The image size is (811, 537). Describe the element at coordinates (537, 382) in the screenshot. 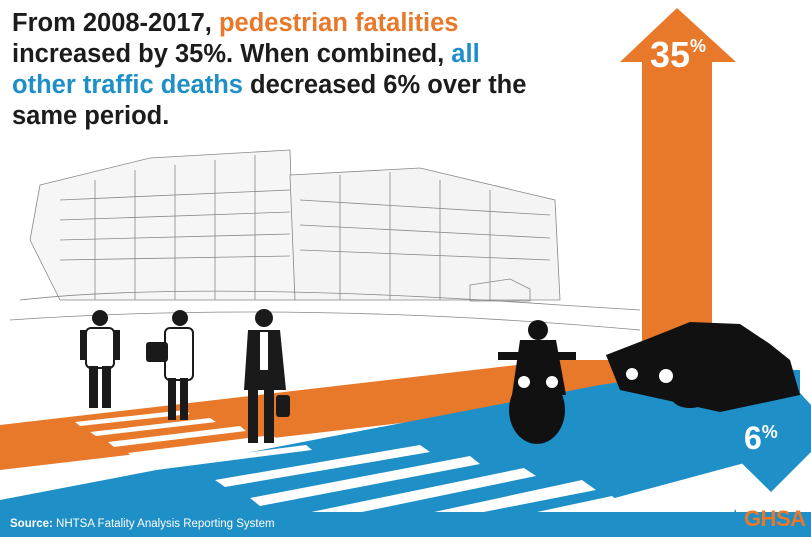

I see `motorcycle` at that location.